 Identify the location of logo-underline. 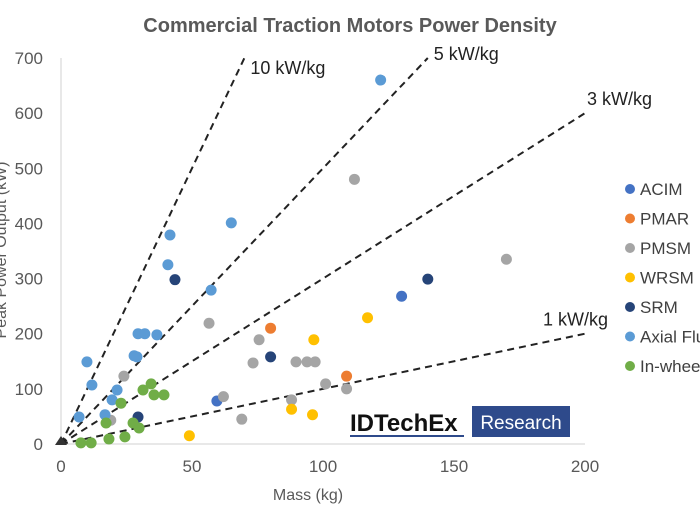
(407, 436).